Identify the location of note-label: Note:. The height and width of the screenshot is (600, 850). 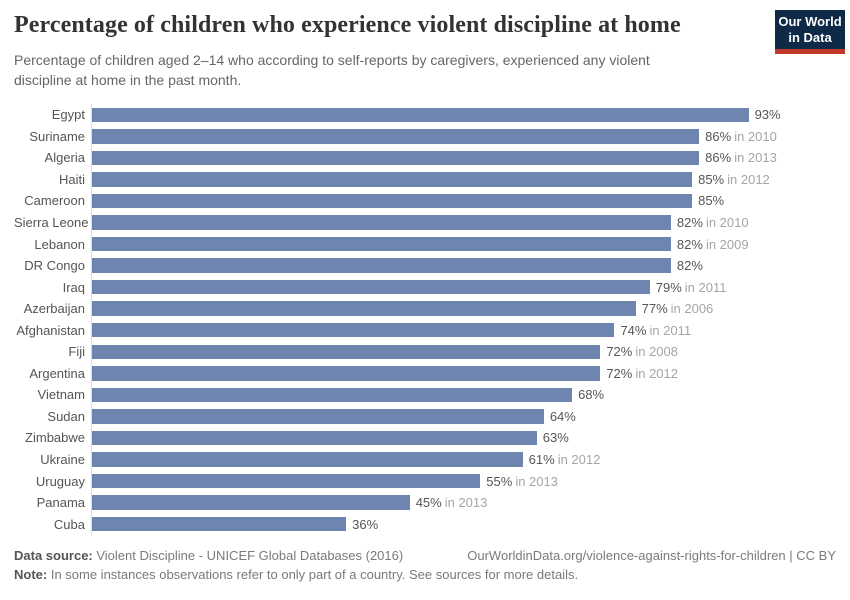
(31, 574).